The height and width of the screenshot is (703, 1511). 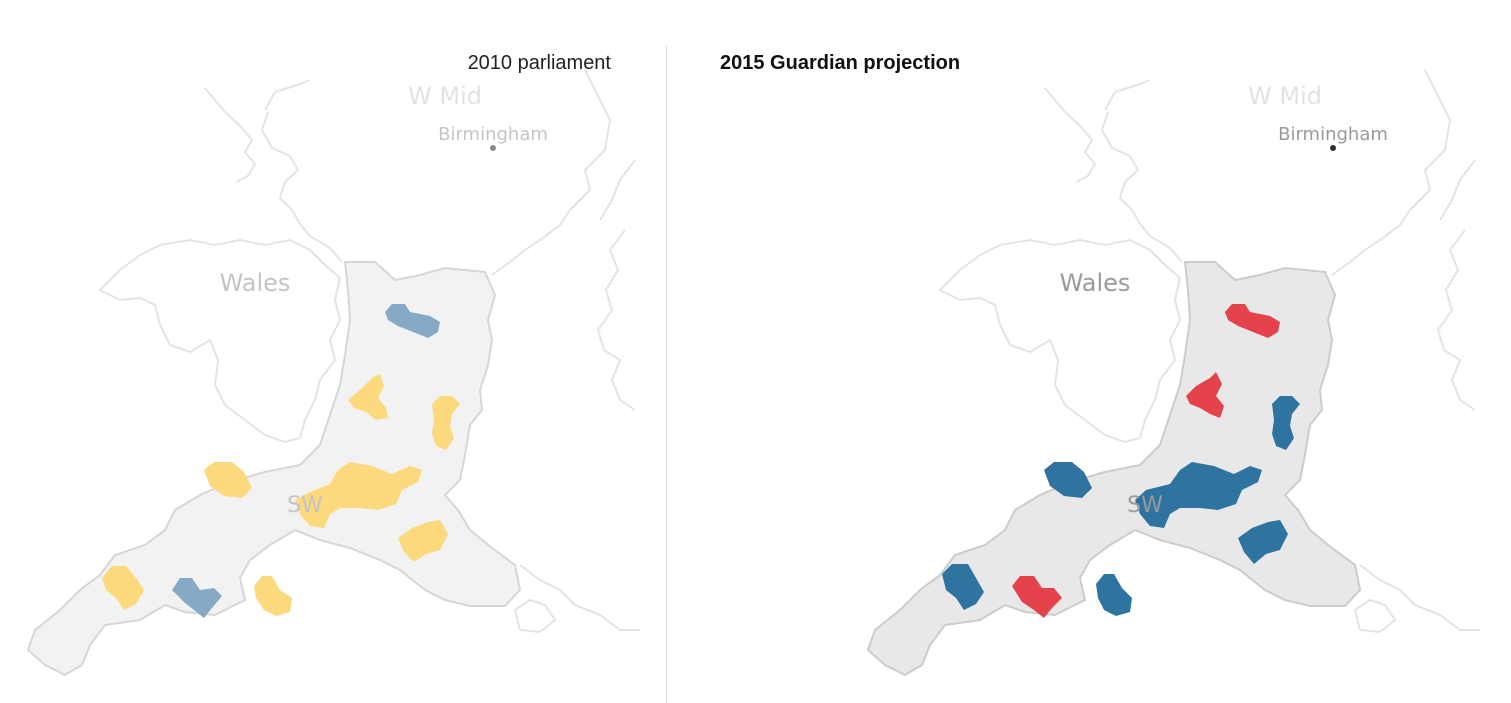 What do you see at coordinates (539, 63) in the screenshot?
I see `panel-title-2010: 2010 parliament` at bounding box center [539, 63].